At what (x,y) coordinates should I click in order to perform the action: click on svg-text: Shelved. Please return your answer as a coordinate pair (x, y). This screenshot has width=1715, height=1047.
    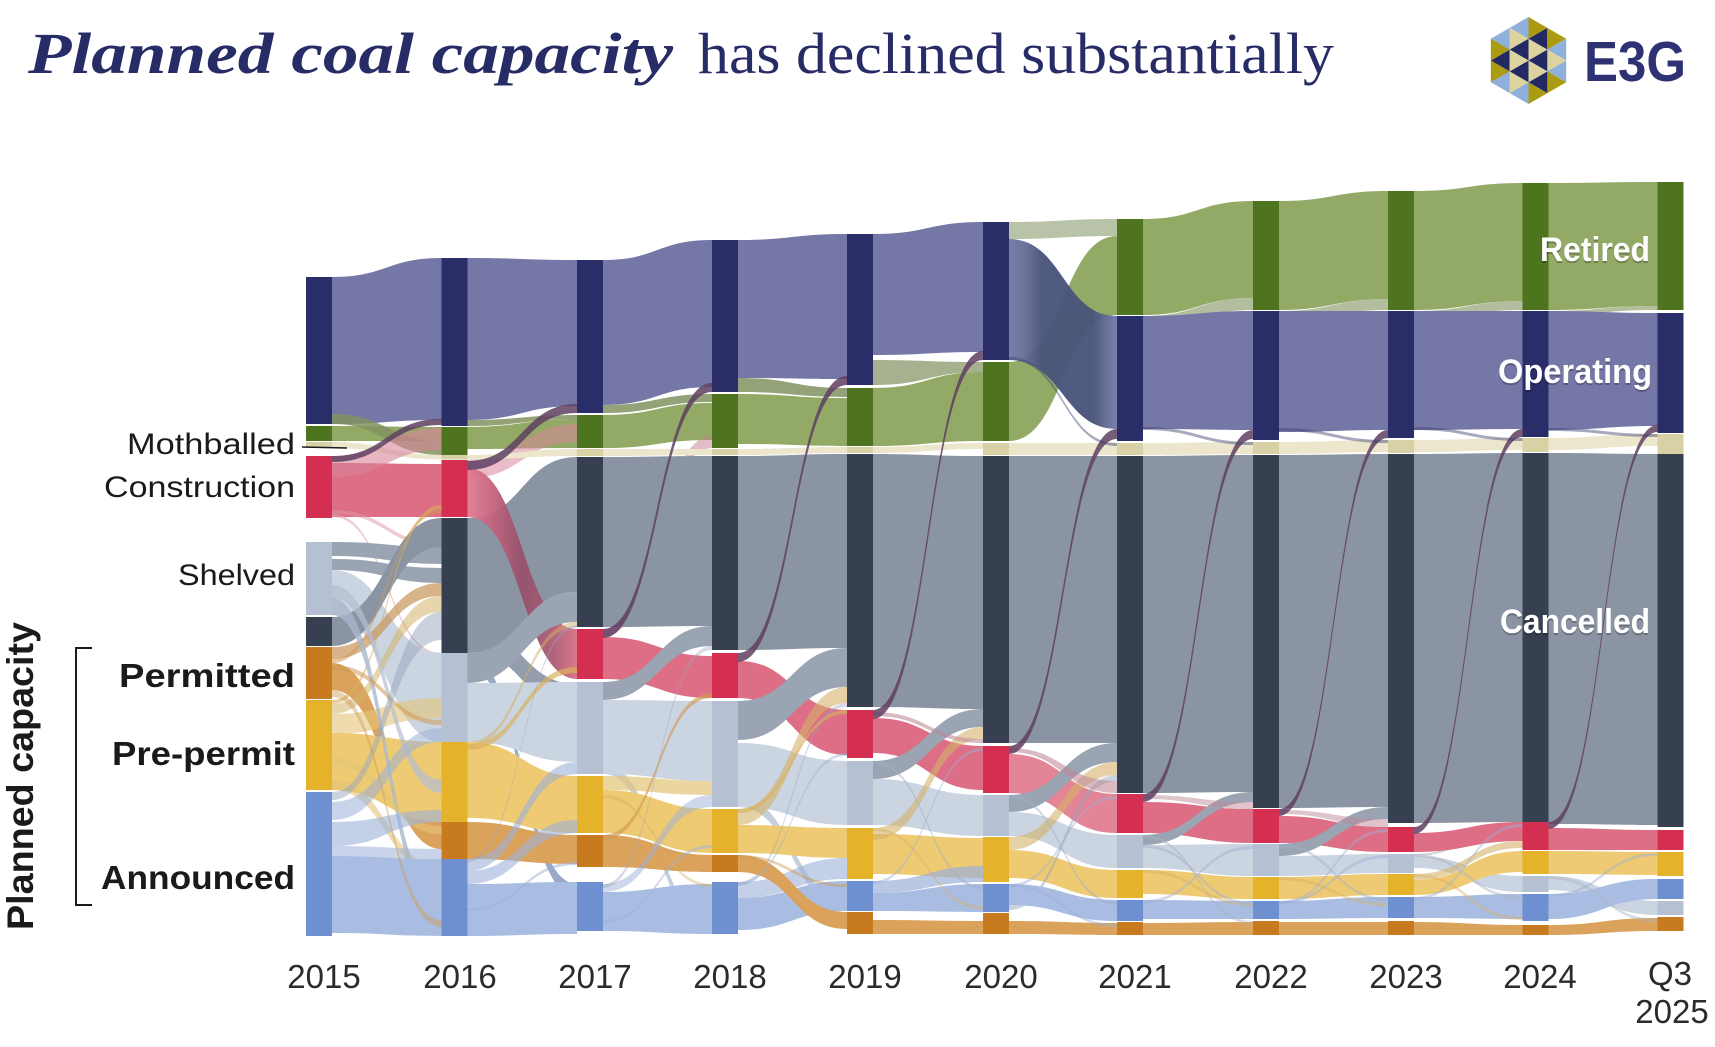
    Looking at the image, I should click on (236, 575).